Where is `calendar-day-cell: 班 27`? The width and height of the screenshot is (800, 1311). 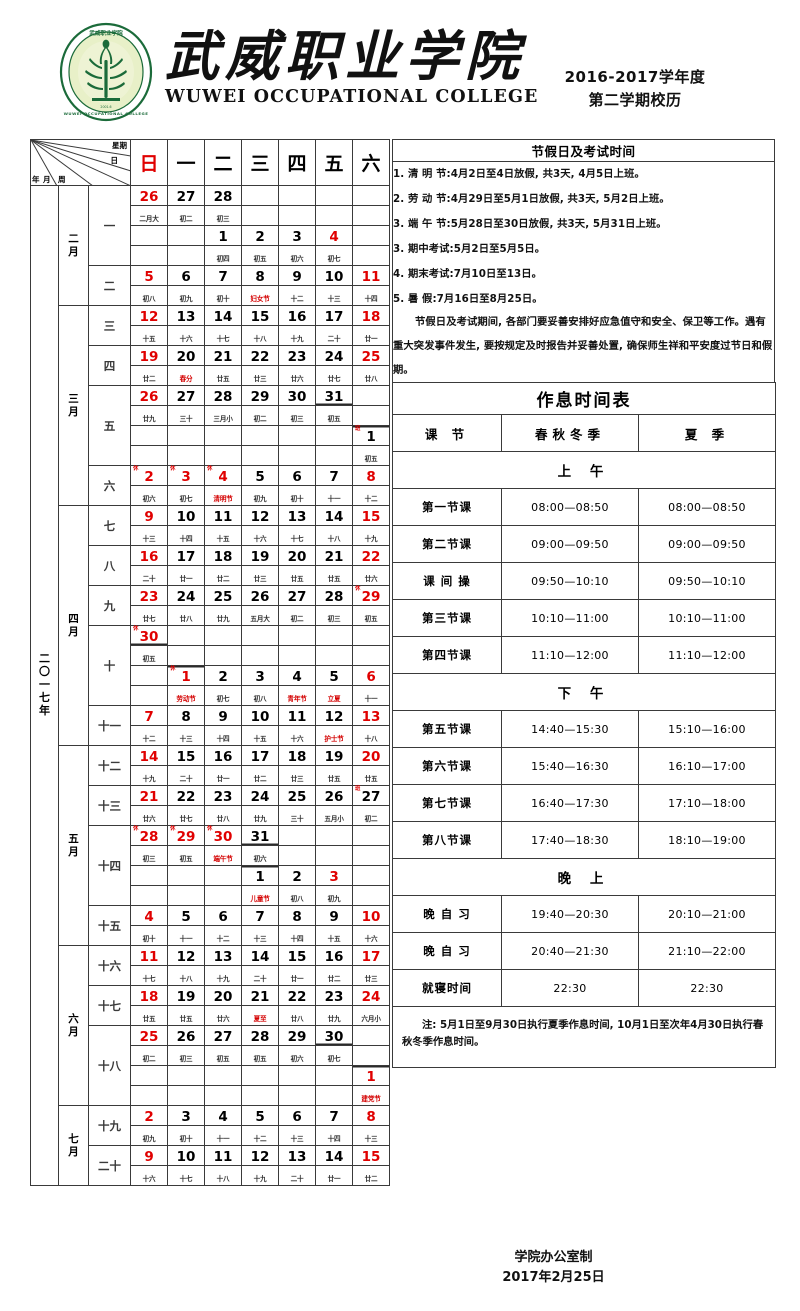
calendar-day-cell: 班 27 is located at coordinates (371, 795).